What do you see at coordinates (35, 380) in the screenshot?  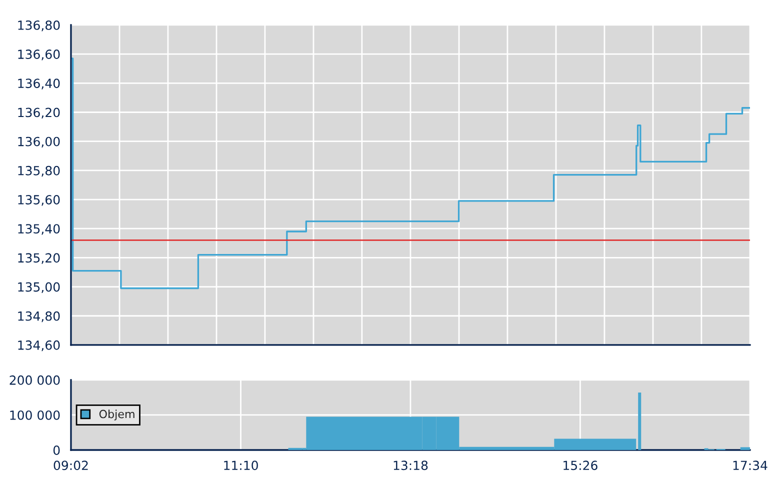 I see `y-tick-label: 200 000` at bounding box center [35, 380].